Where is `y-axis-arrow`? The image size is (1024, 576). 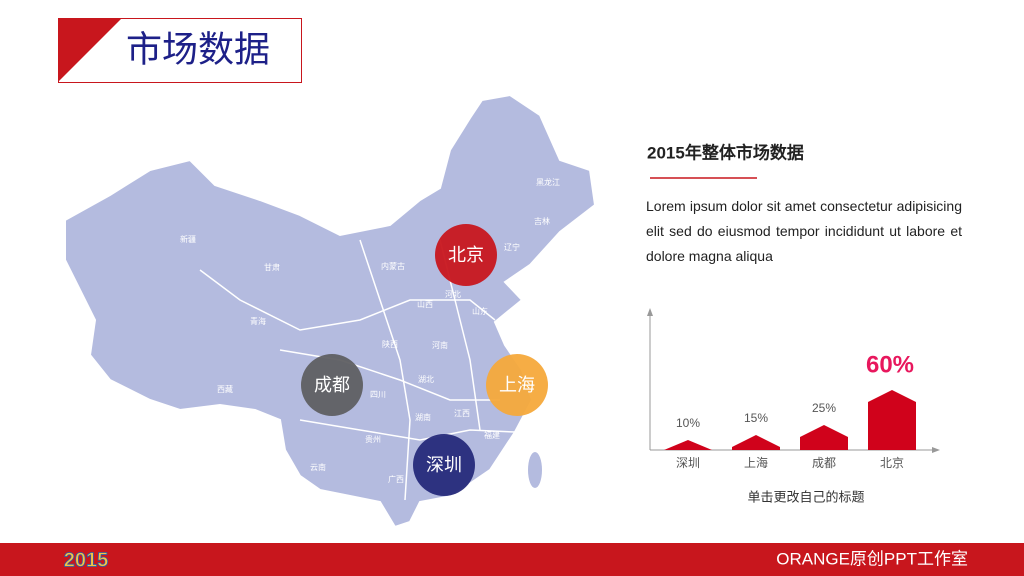
y-axis-arrow is located at coordinates (650, 312).